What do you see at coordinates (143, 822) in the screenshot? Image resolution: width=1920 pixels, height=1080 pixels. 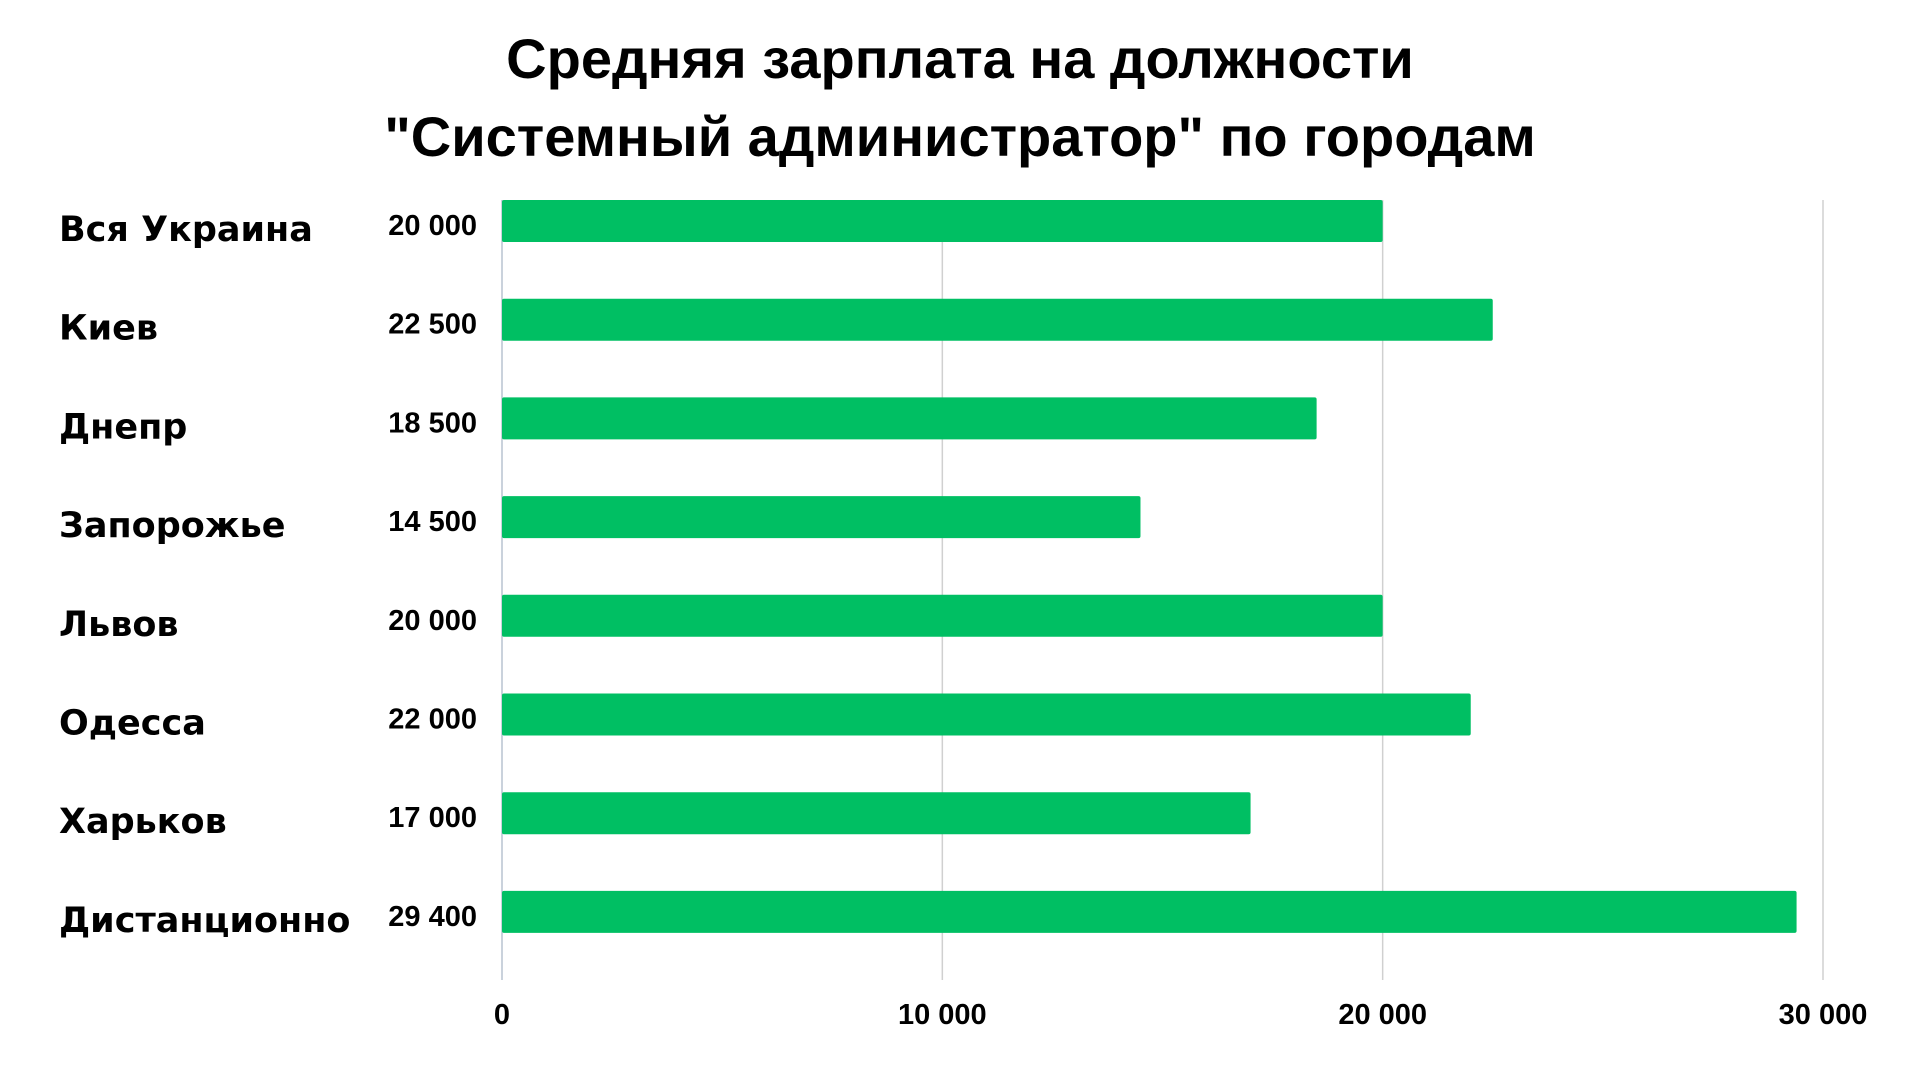 I see `category-label: Харьков` at bounding box center [143, 822].